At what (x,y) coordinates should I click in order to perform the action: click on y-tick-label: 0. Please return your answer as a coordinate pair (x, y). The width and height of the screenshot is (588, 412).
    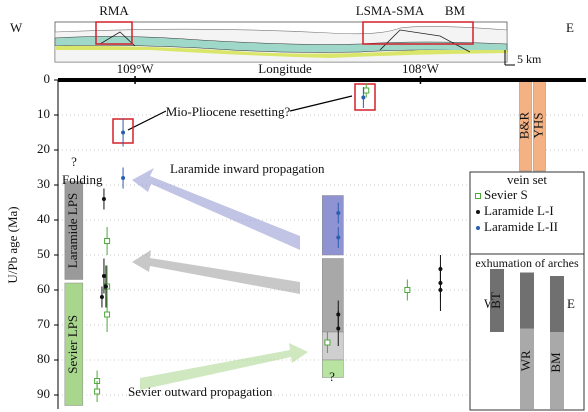
    Looking at the image, I should click on (47, 78).